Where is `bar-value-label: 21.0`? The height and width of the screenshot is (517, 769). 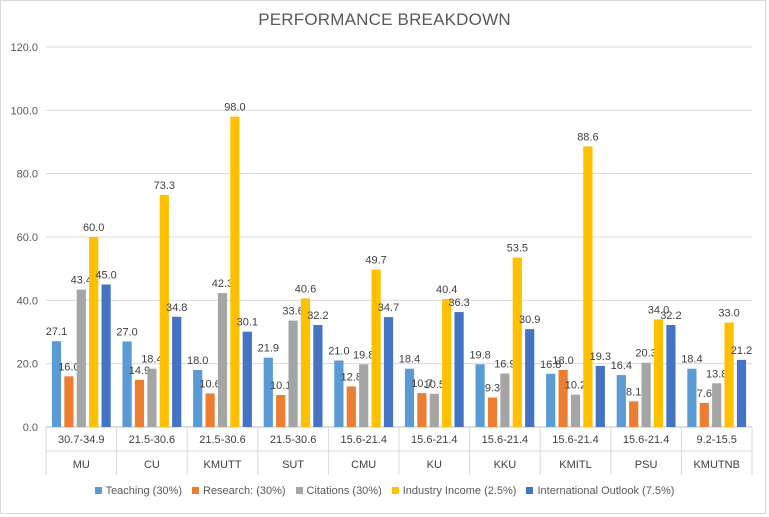
bar-value-label: 21.0 is located at coordinates (338, 352).